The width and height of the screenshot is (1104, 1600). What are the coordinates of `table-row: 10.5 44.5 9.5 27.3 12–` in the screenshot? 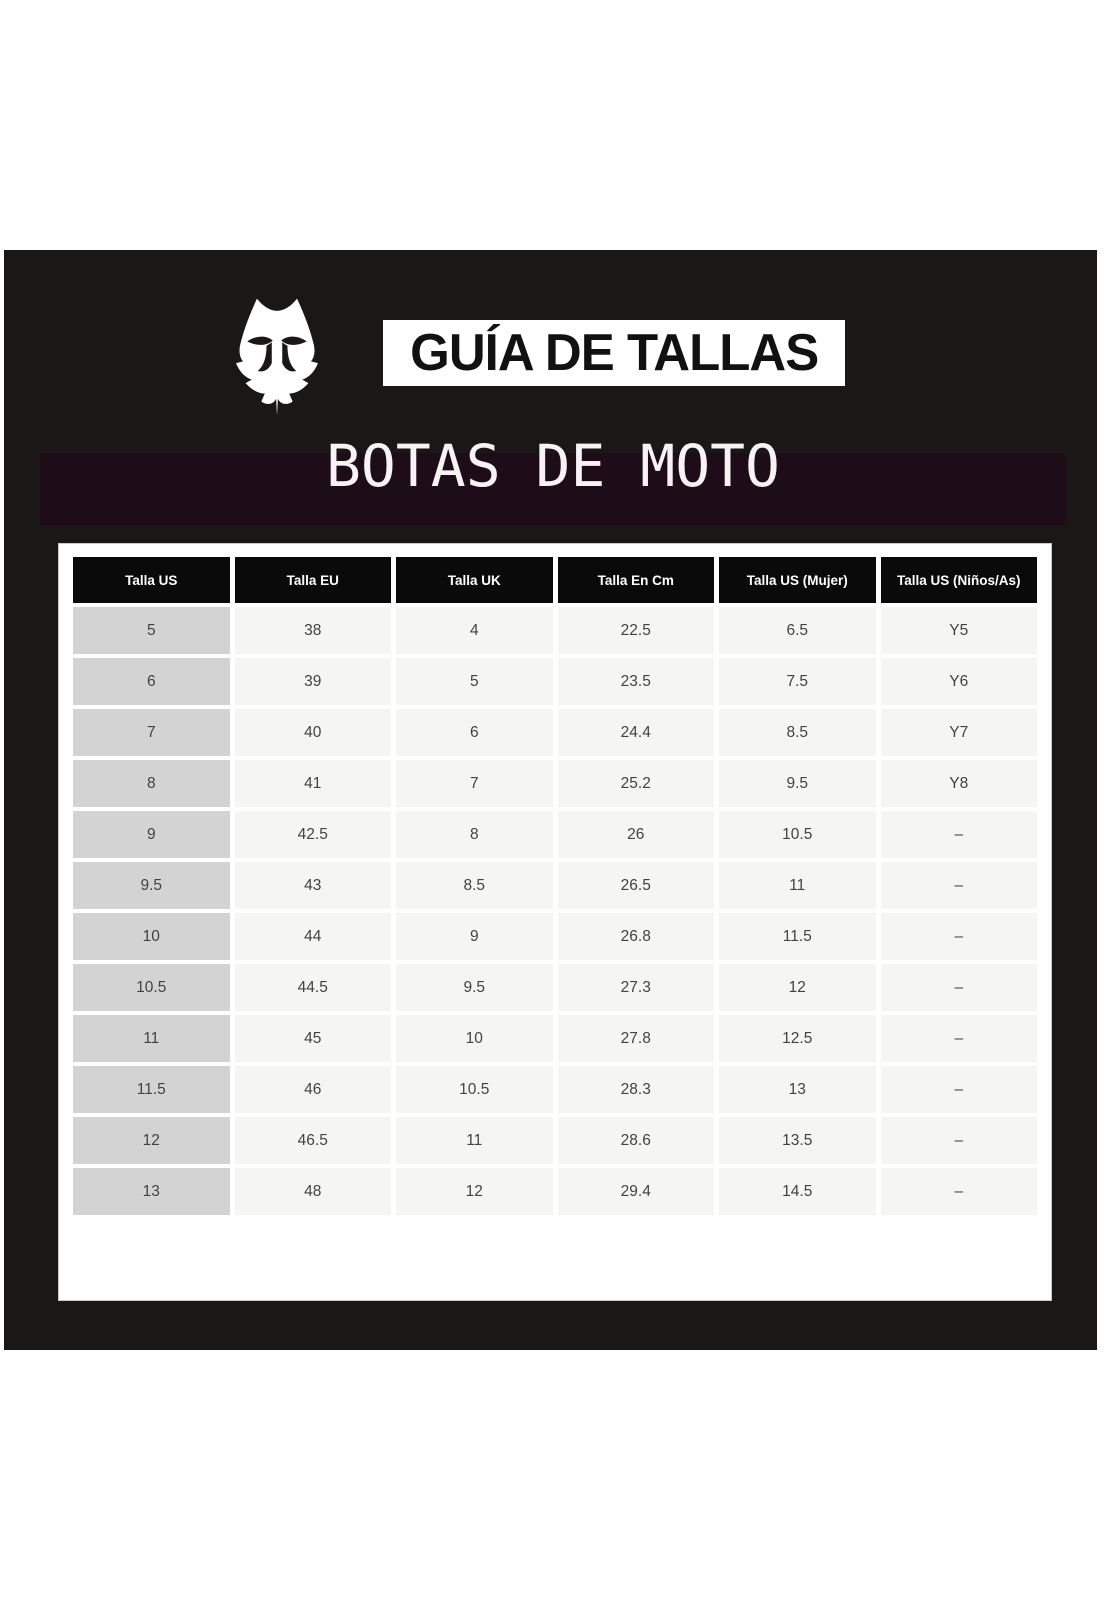 It's located at (555, 987).